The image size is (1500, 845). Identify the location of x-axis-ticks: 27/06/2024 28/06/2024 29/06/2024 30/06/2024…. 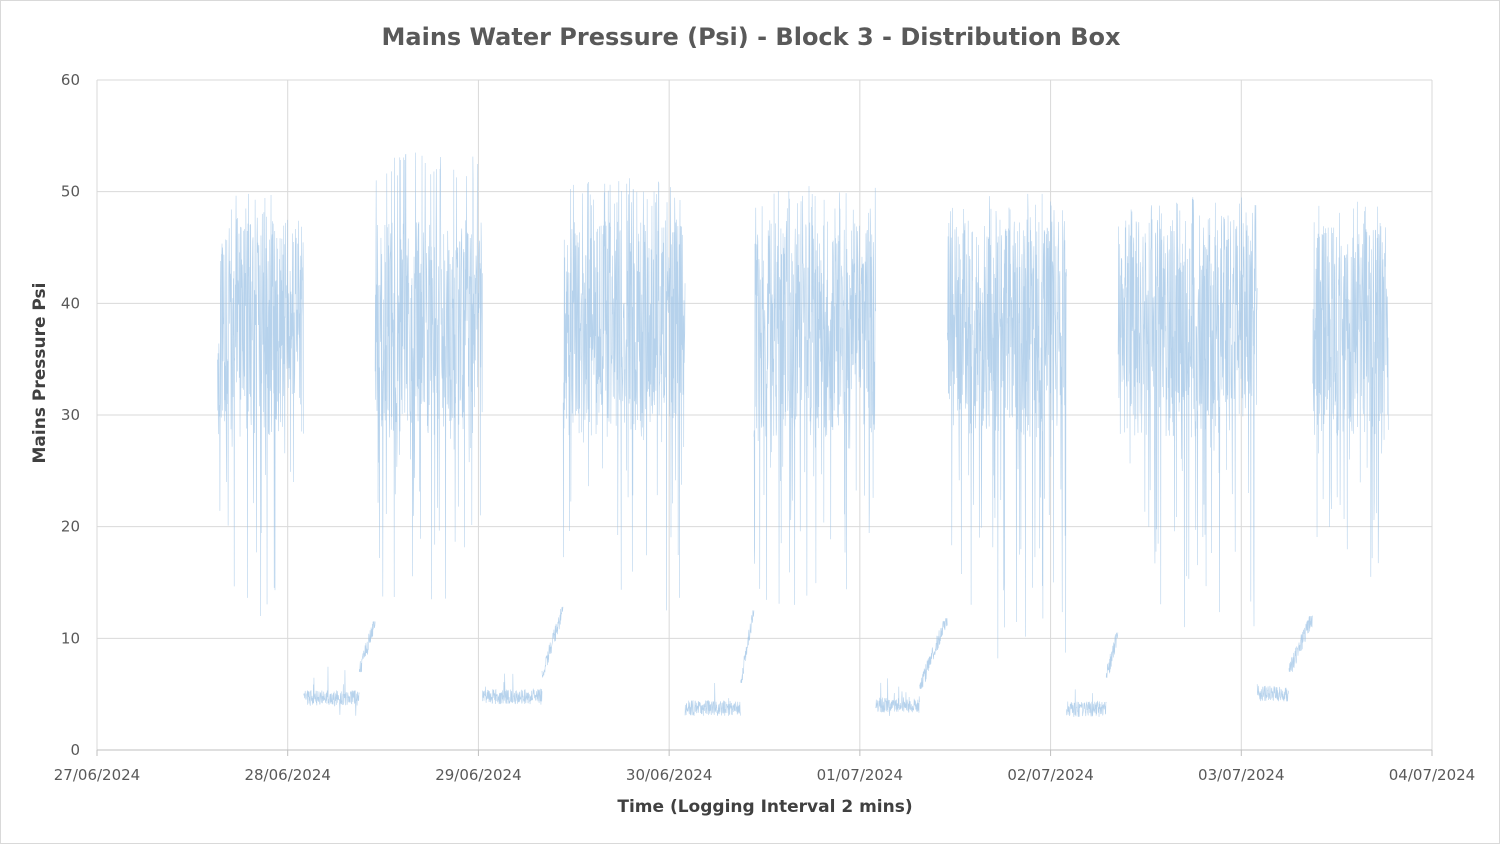
(764, 775).